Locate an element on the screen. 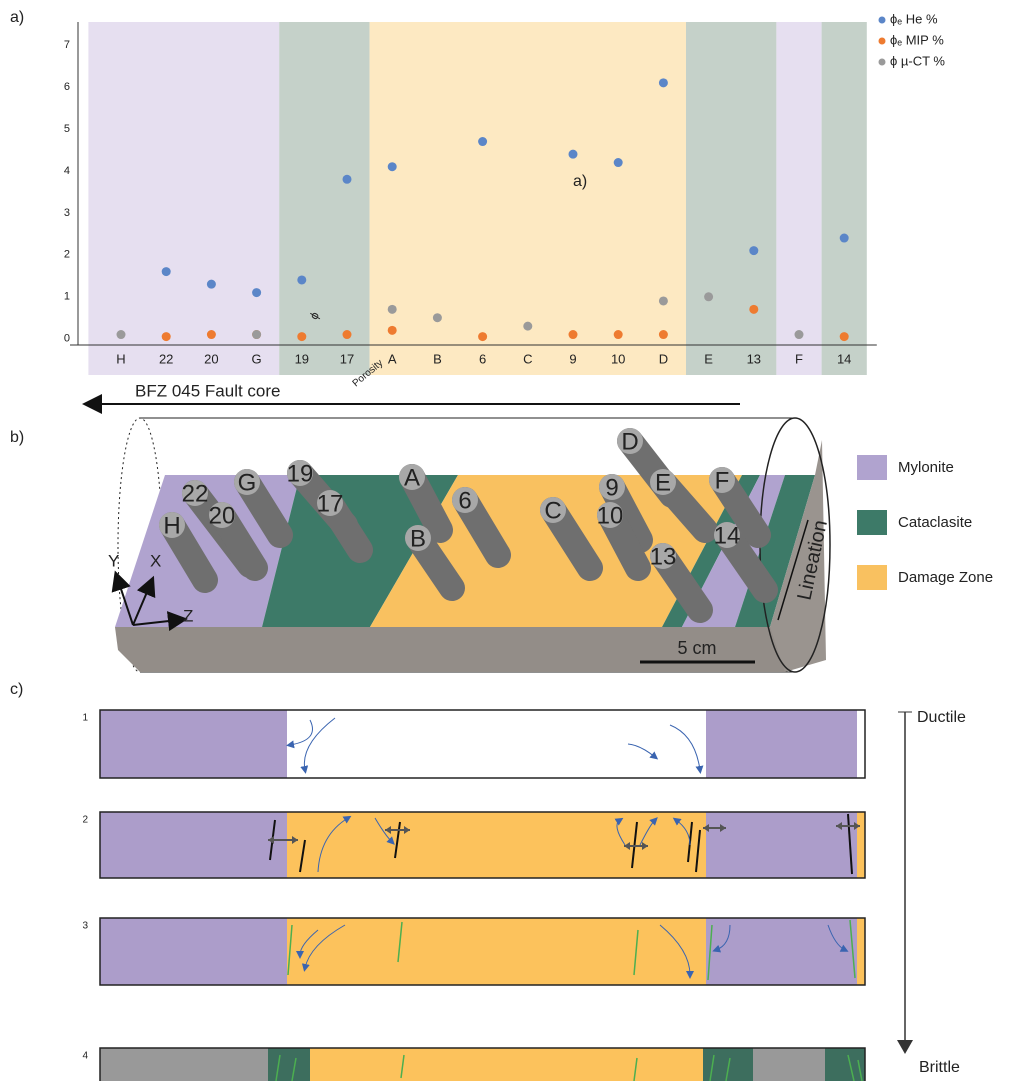 The height and width of the screenshot is (1081, 1020). x-tick-label: C is located at coordinates (527, 358).